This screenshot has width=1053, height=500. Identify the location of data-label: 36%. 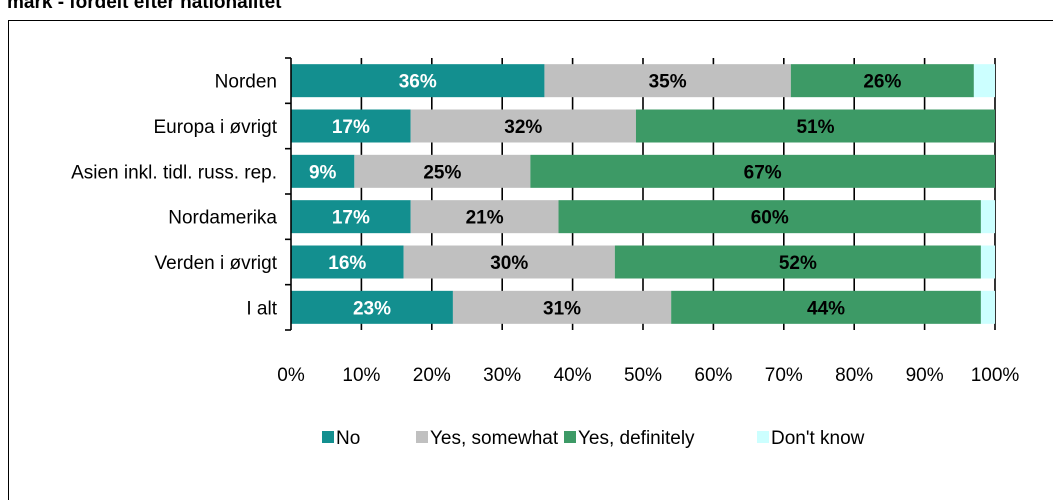
(418, 82).